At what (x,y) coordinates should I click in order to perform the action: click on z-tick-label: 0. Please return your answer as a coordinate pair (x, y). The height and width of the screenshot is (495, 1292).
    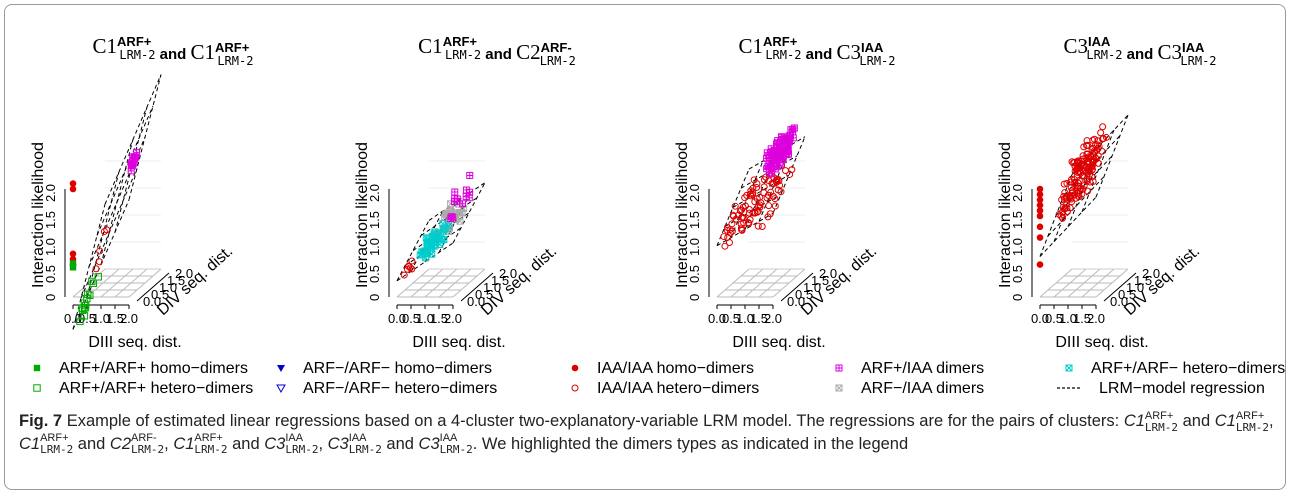
    Looking at the image, I should click on (694, 297).